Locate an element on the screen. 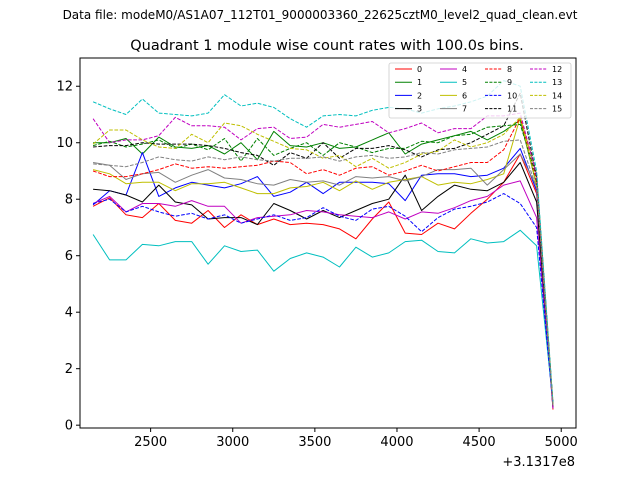  x-tick-label: 2500 is located at coordinates (150, 442).